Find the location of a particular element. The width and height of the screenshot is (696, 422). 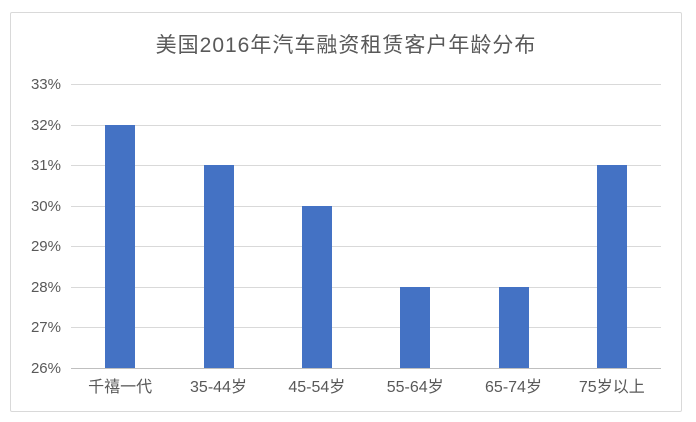

bar-65-74岁 is located at coordinates (513, 327).